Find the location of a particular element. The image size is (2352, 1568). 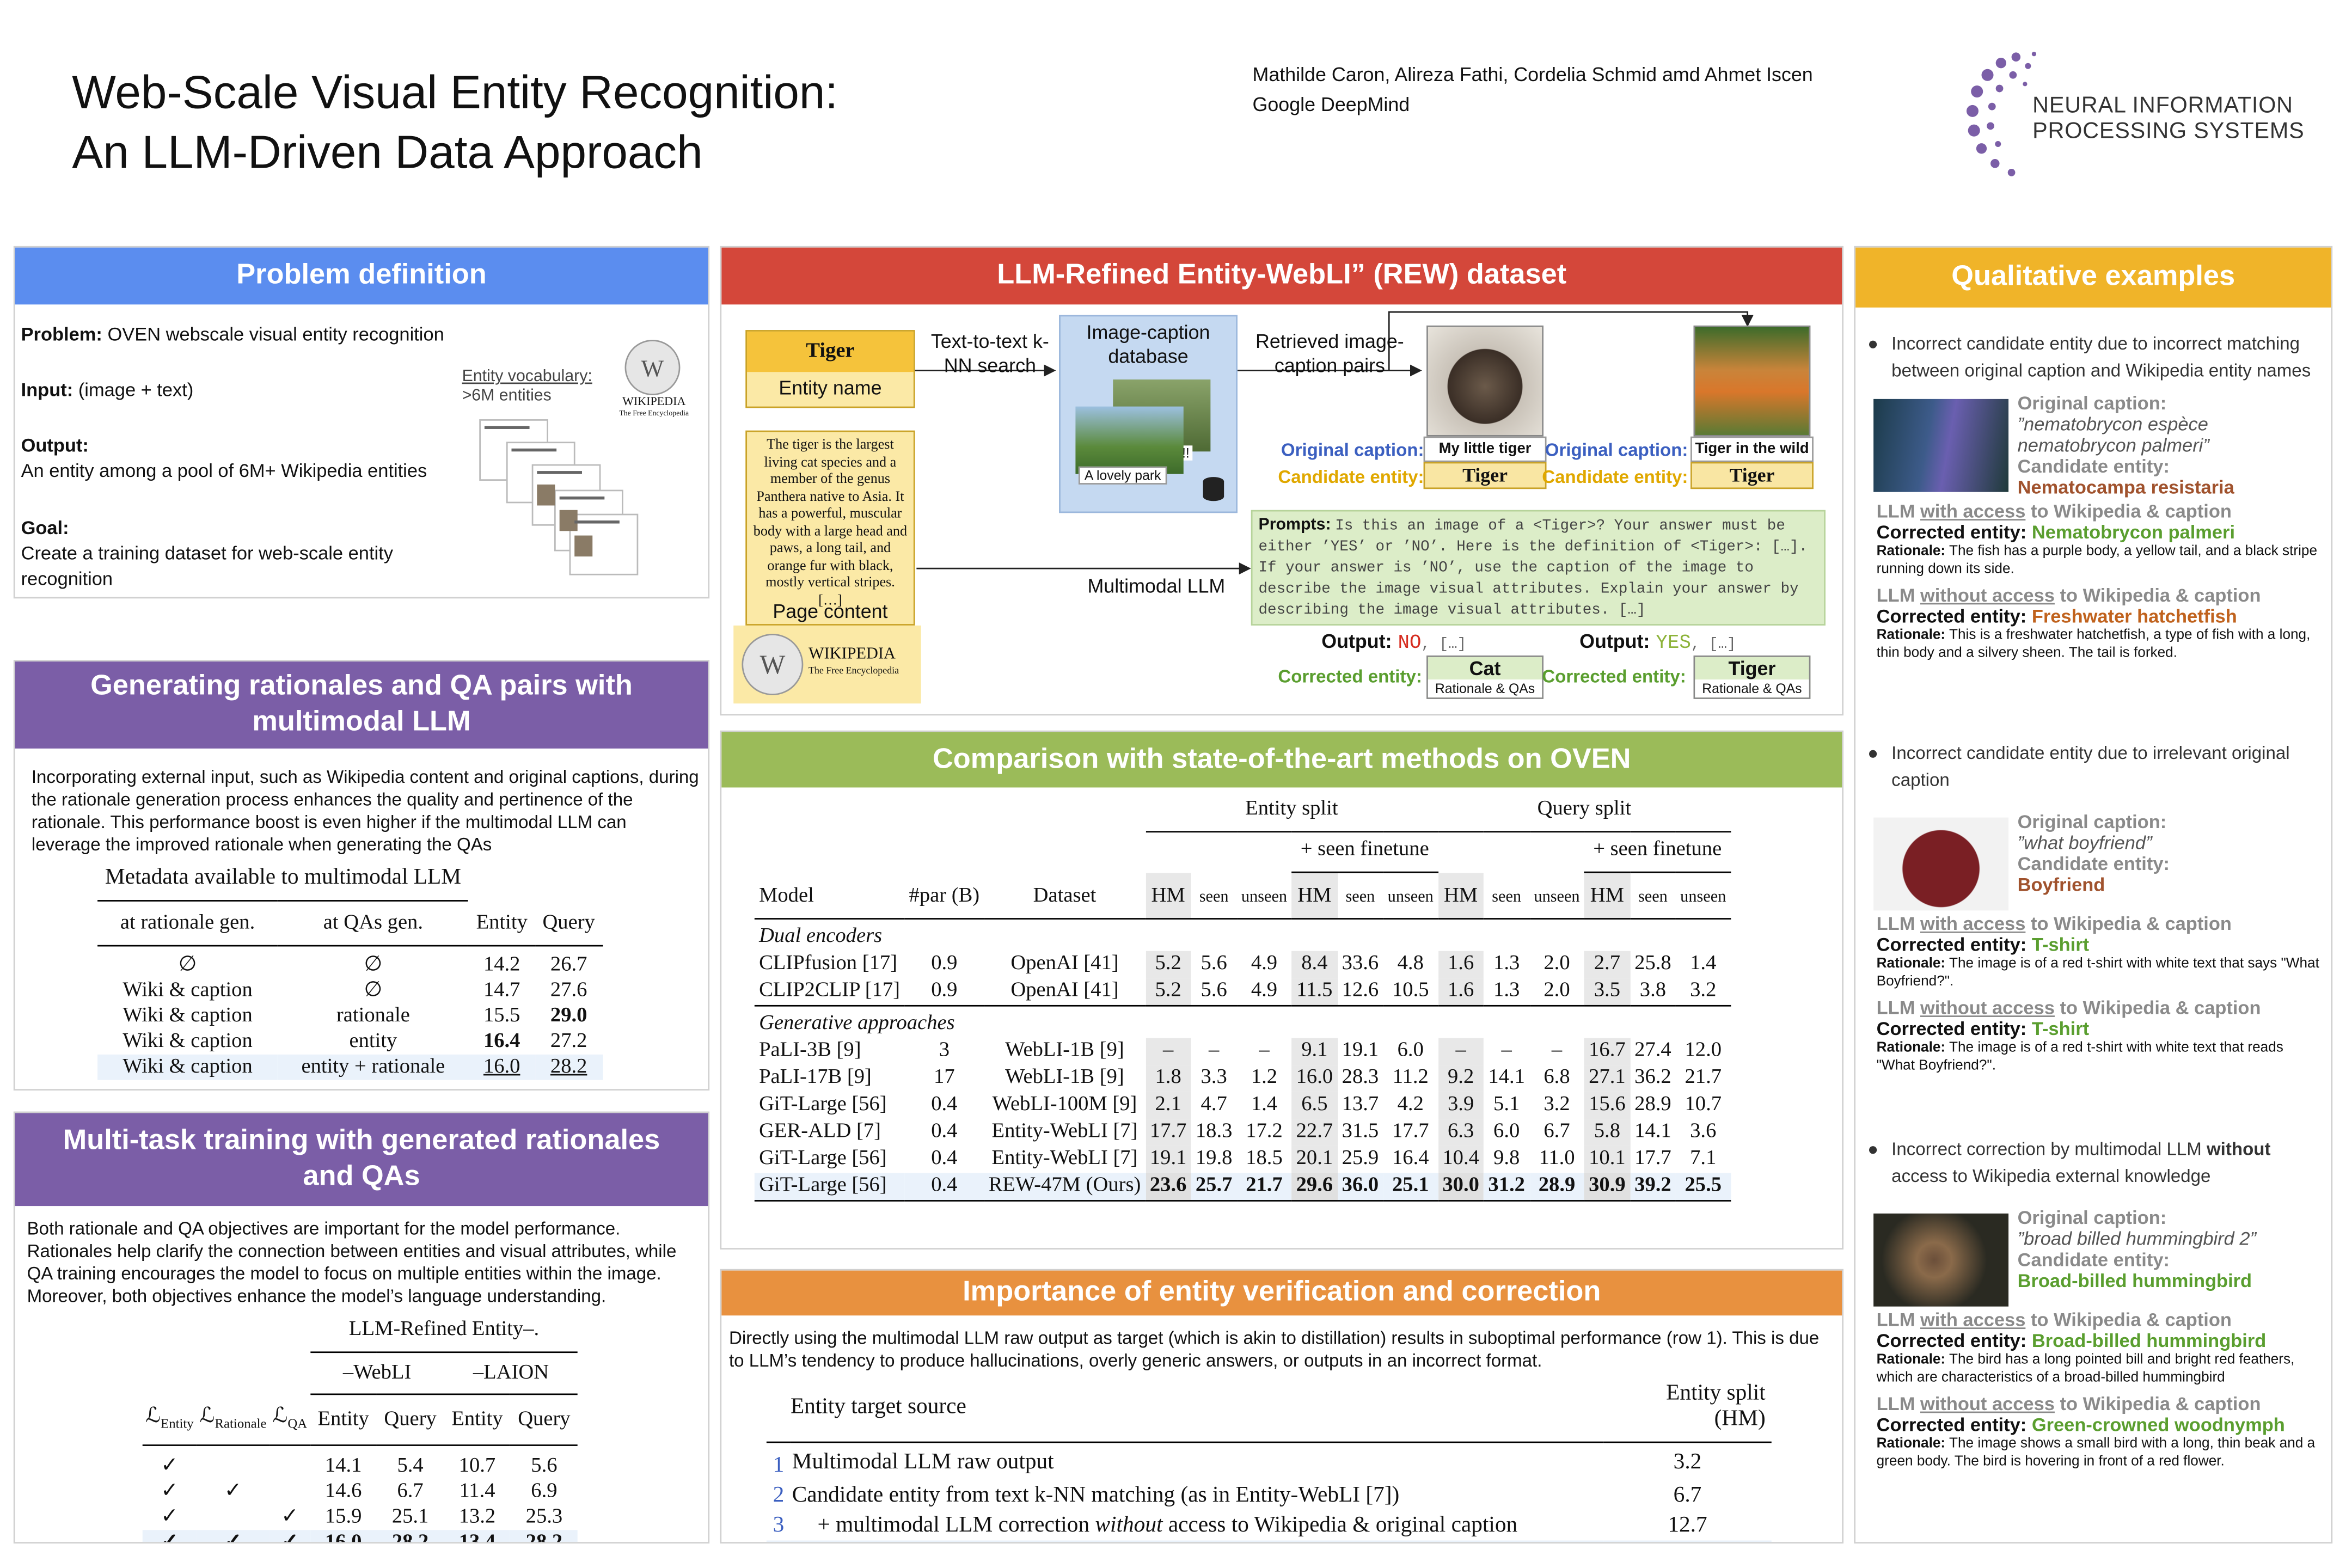

wiki-name: WIKIPEDIA is located at coordinates (852, 654).